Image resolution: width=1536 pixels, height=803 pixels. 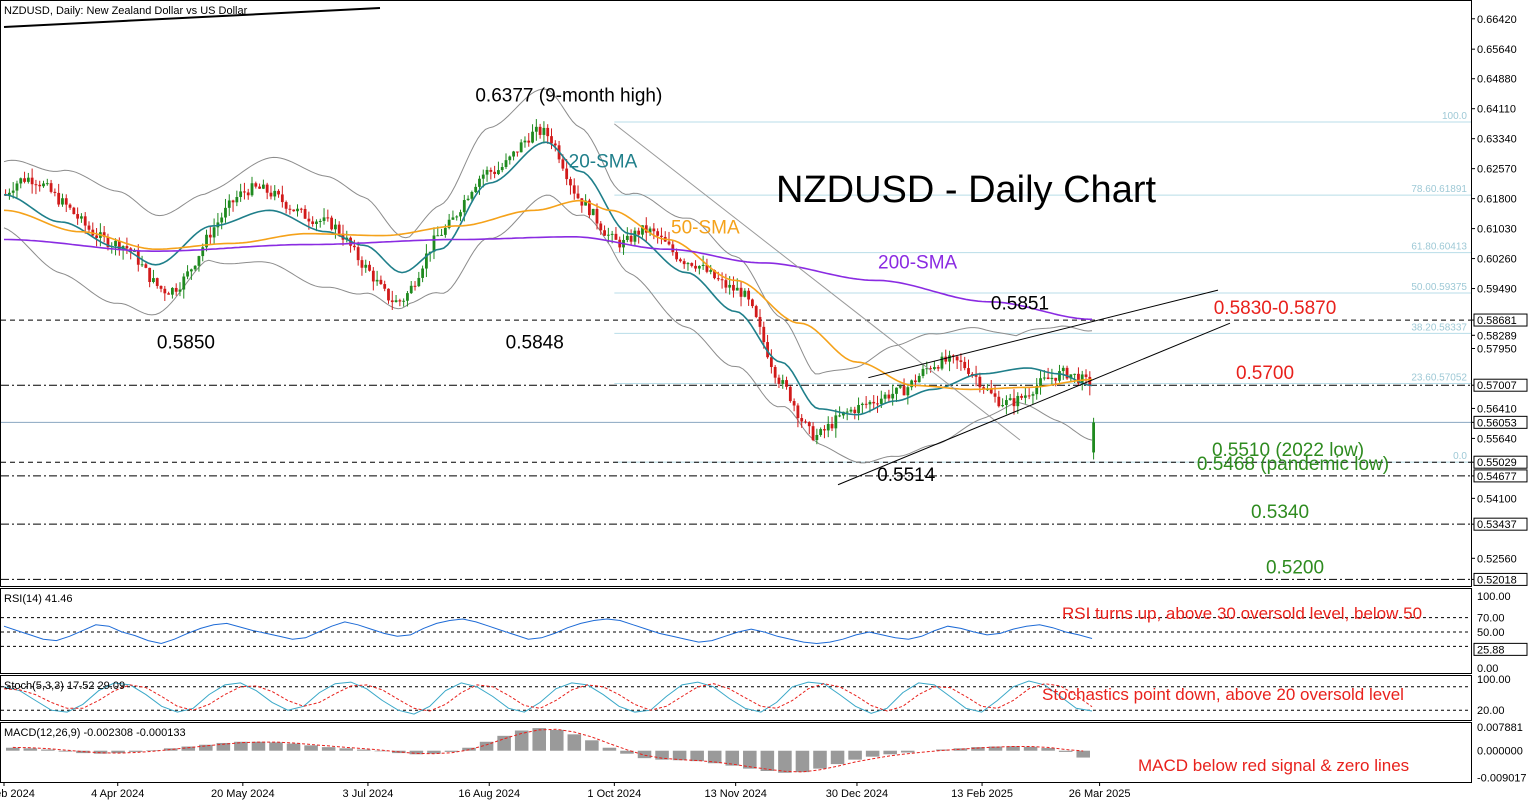 What do you see at coordinates (1034, 404) in the screenshot?
I see `channel-lower` at bounding box center [1034, 404].